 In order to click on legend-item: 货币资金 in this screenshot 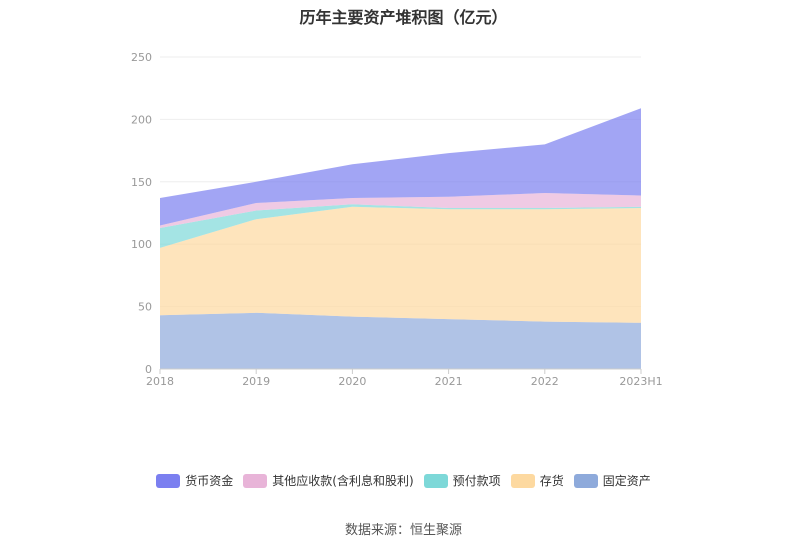, I will do `click(194, 480)`.